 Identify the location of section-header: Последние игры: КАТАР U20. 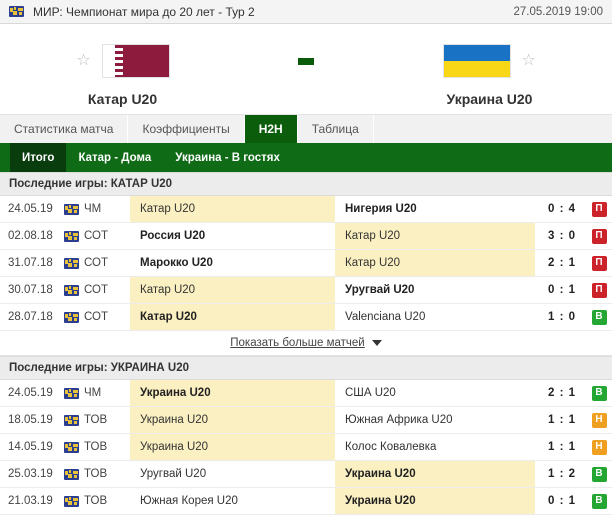
(306, 184).